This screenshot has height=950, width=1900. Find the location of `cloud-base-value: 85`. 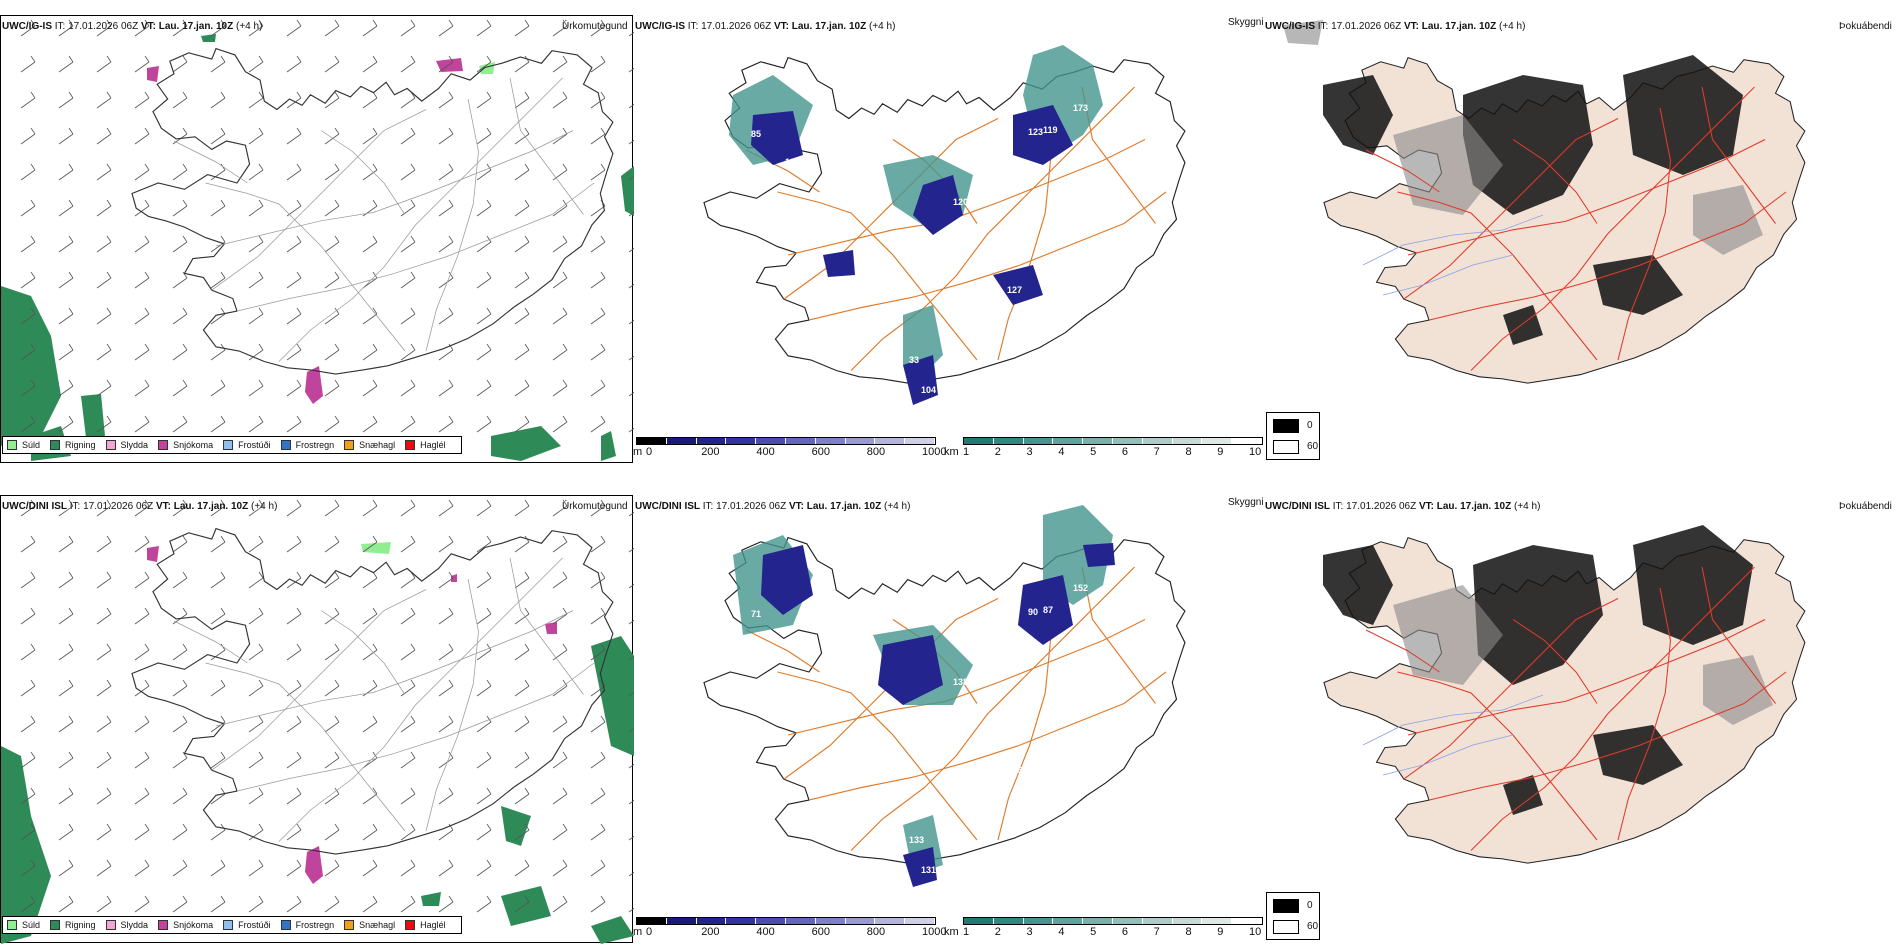

cloud-base-value: 85 is located at coordinates (756, 134).